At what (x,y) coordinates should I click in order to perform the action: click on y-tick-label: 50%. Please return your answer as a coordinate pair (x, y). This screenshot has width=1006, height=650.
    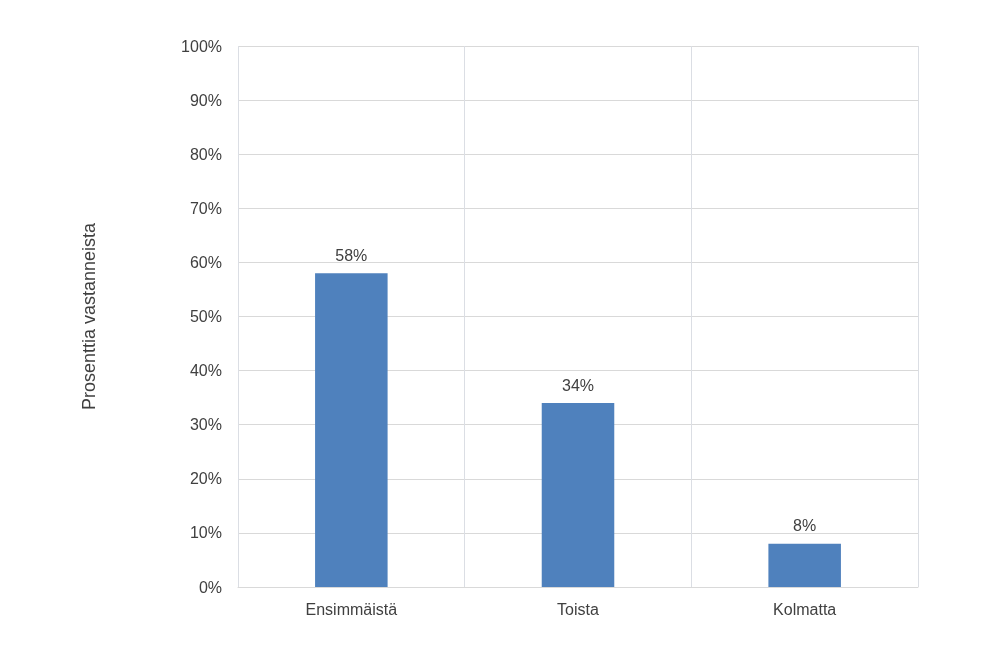
    Looking at the image, I should click on (205, 316).